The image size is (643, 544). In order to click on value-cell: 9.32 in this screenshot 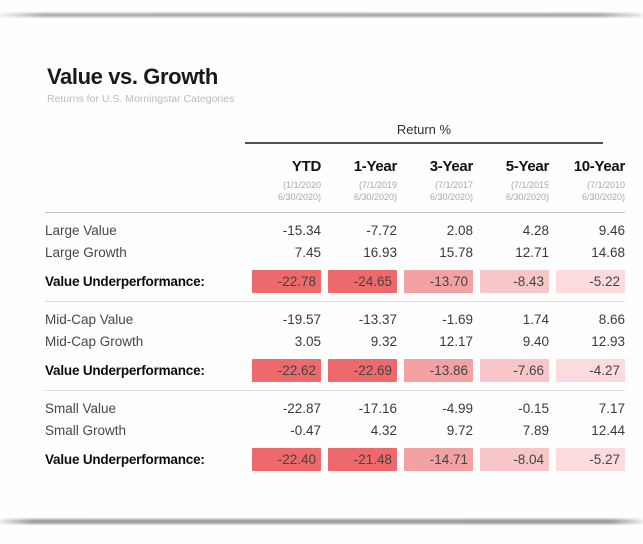, I will do `click(383, 341)`.